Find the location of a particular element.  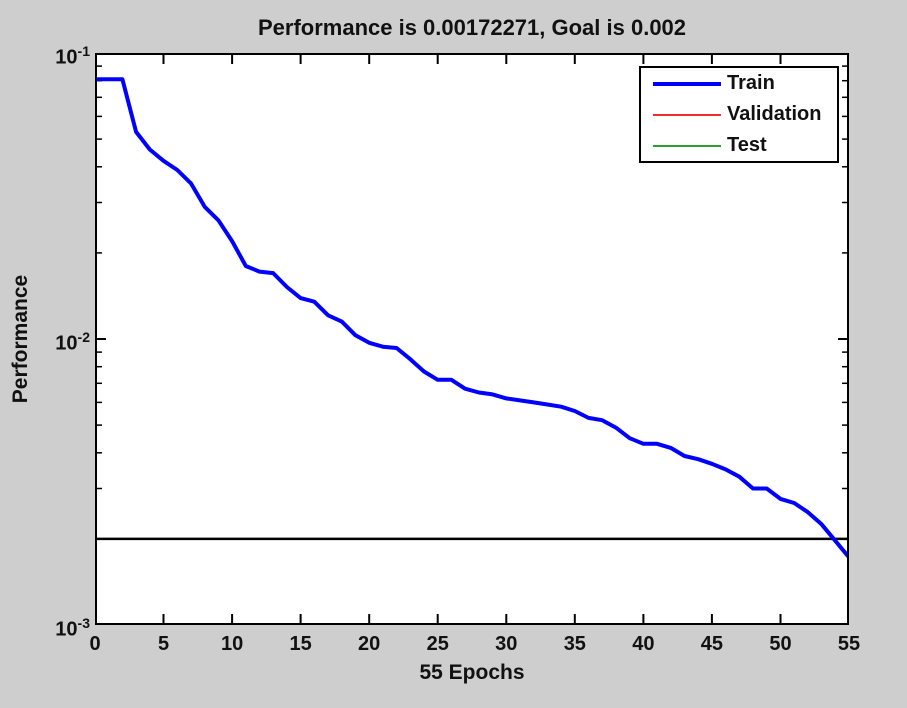

legend-item-train: Train is located at coordinates (739, 83).